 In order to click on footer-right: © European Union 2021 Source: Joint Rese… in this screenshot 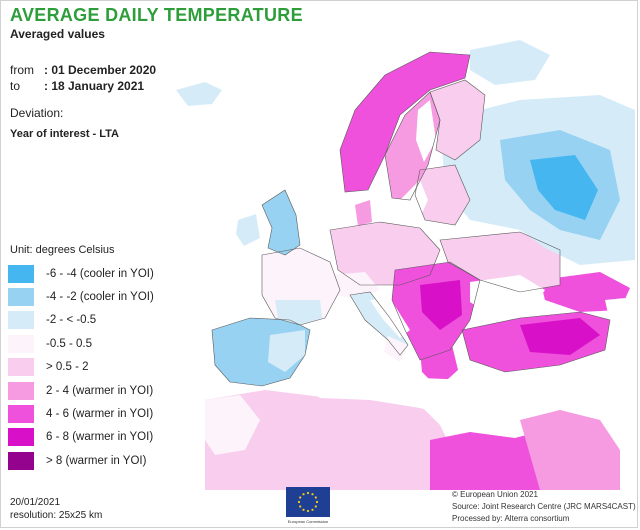, I will do `click(544, 507)`.